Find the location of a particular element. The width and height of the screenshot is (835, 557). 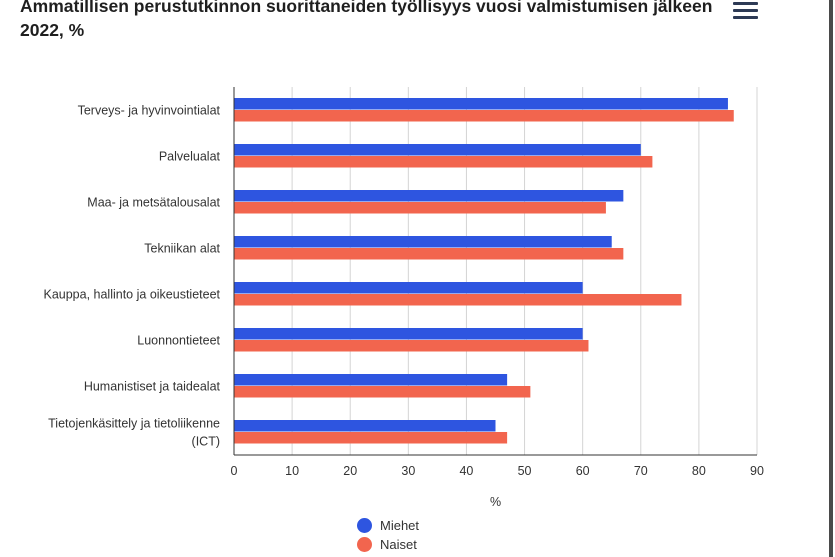

legend-label-naiset: Naiset is located at coordinates (398, 544).